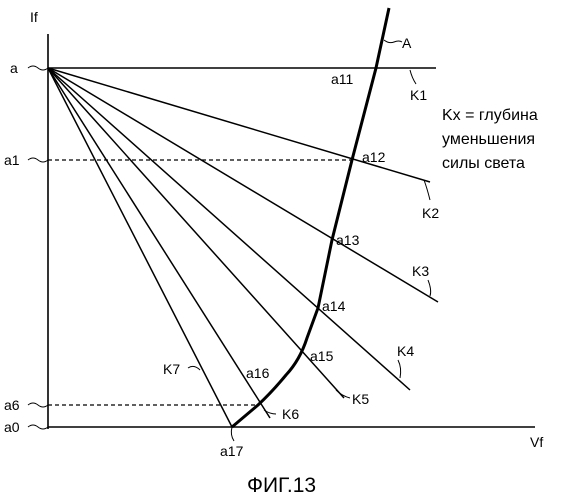 Image resolution: width=567 pixels, height=500 pixels. I want to click on tick-a-leader, so click(38, 68).